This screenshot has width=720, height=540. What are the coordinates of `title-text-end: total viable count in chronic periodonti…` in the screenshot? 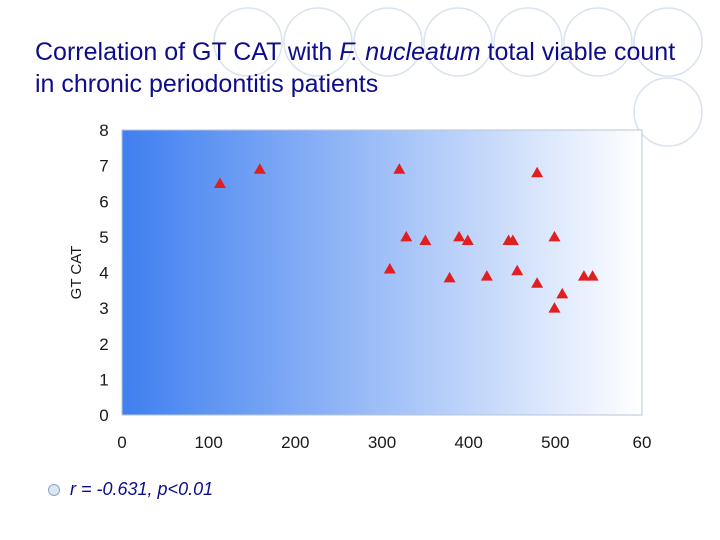 It's located at (355, 68).